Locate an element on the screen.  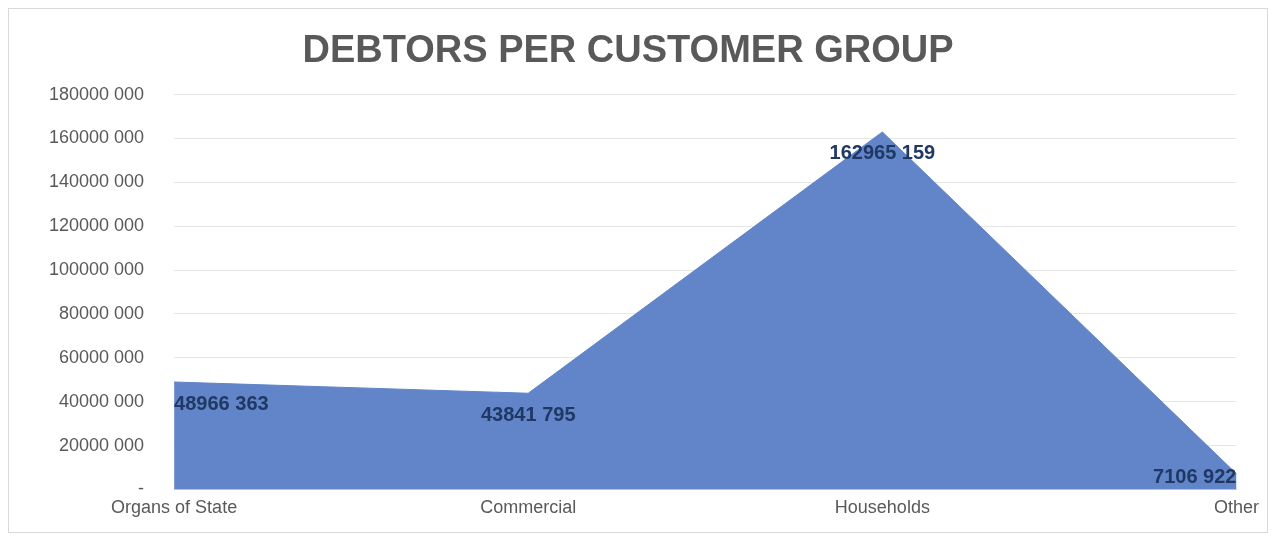
y-tick-label: 180000 000 is located at coordinates (96, 93).